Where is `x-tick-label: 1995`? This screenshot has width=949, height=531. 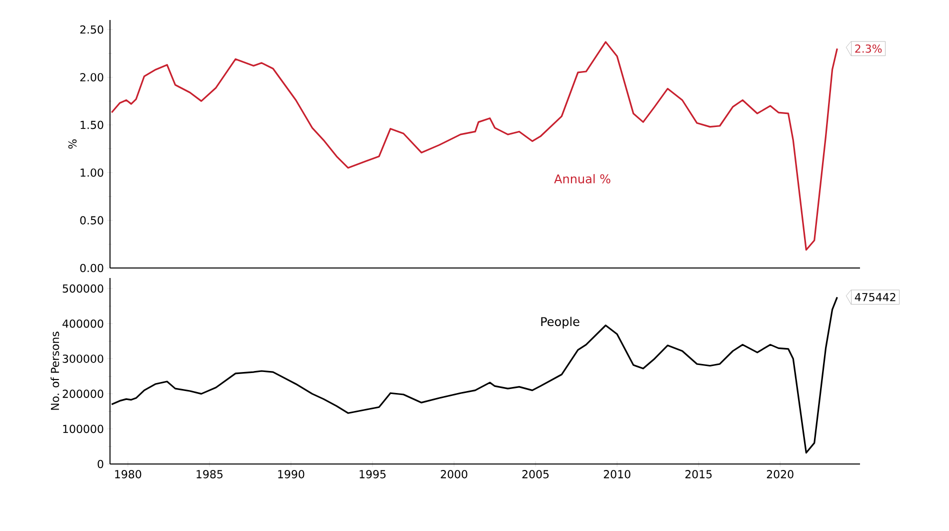
x-tick-label: 1995 is located at coordinates (373, 474).